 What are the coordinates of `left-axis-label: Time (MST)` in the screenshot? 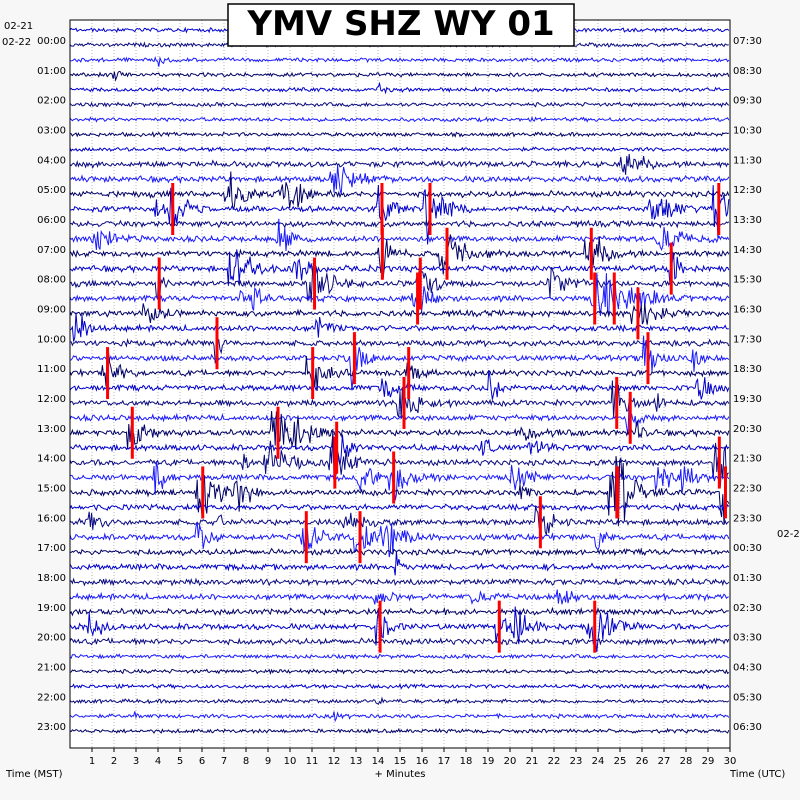 It's located at (34, 774).